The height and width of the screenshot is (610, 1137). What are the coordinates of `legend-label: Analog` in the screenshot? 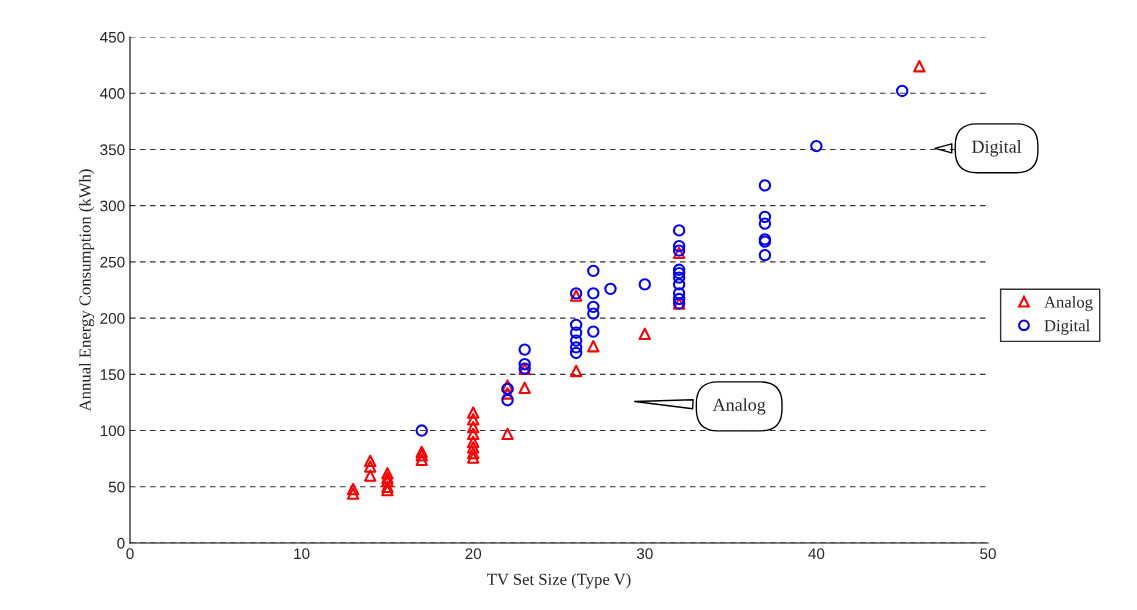 It's located at (1068, 303).